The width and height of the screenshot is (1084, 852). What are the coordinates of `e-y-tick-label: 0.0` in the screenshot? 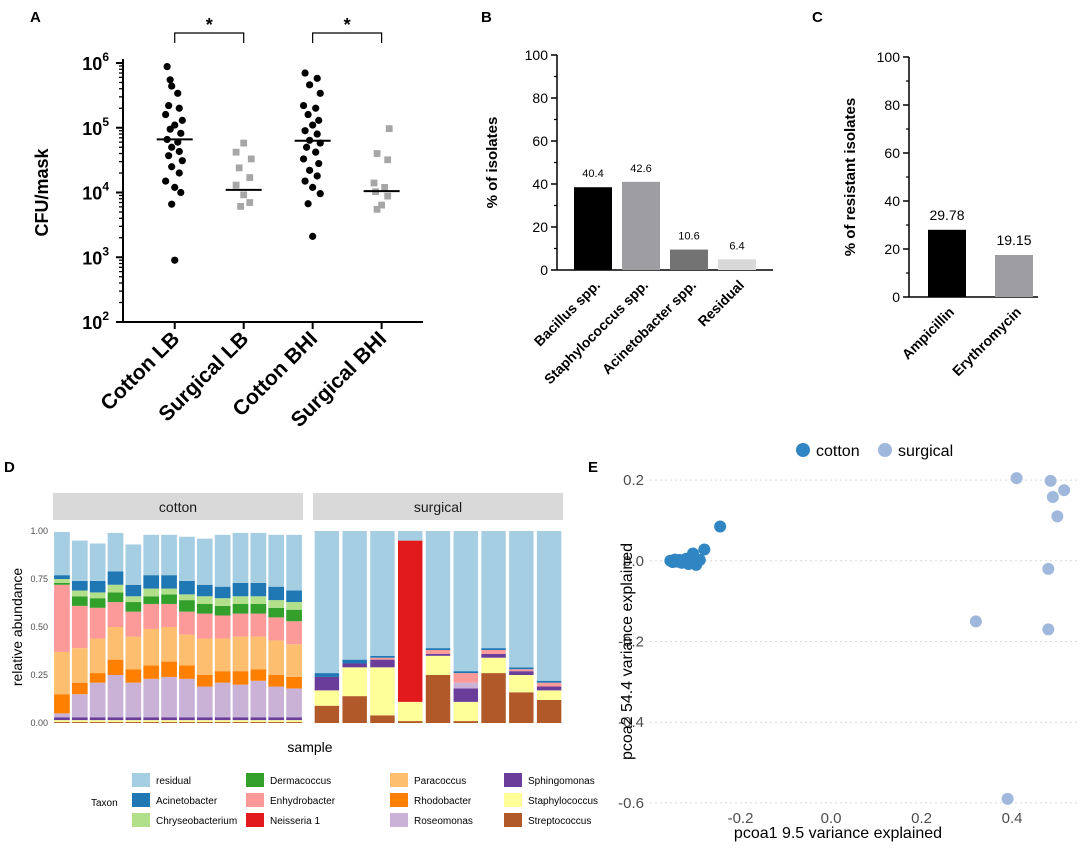 It's located at (633, 561).